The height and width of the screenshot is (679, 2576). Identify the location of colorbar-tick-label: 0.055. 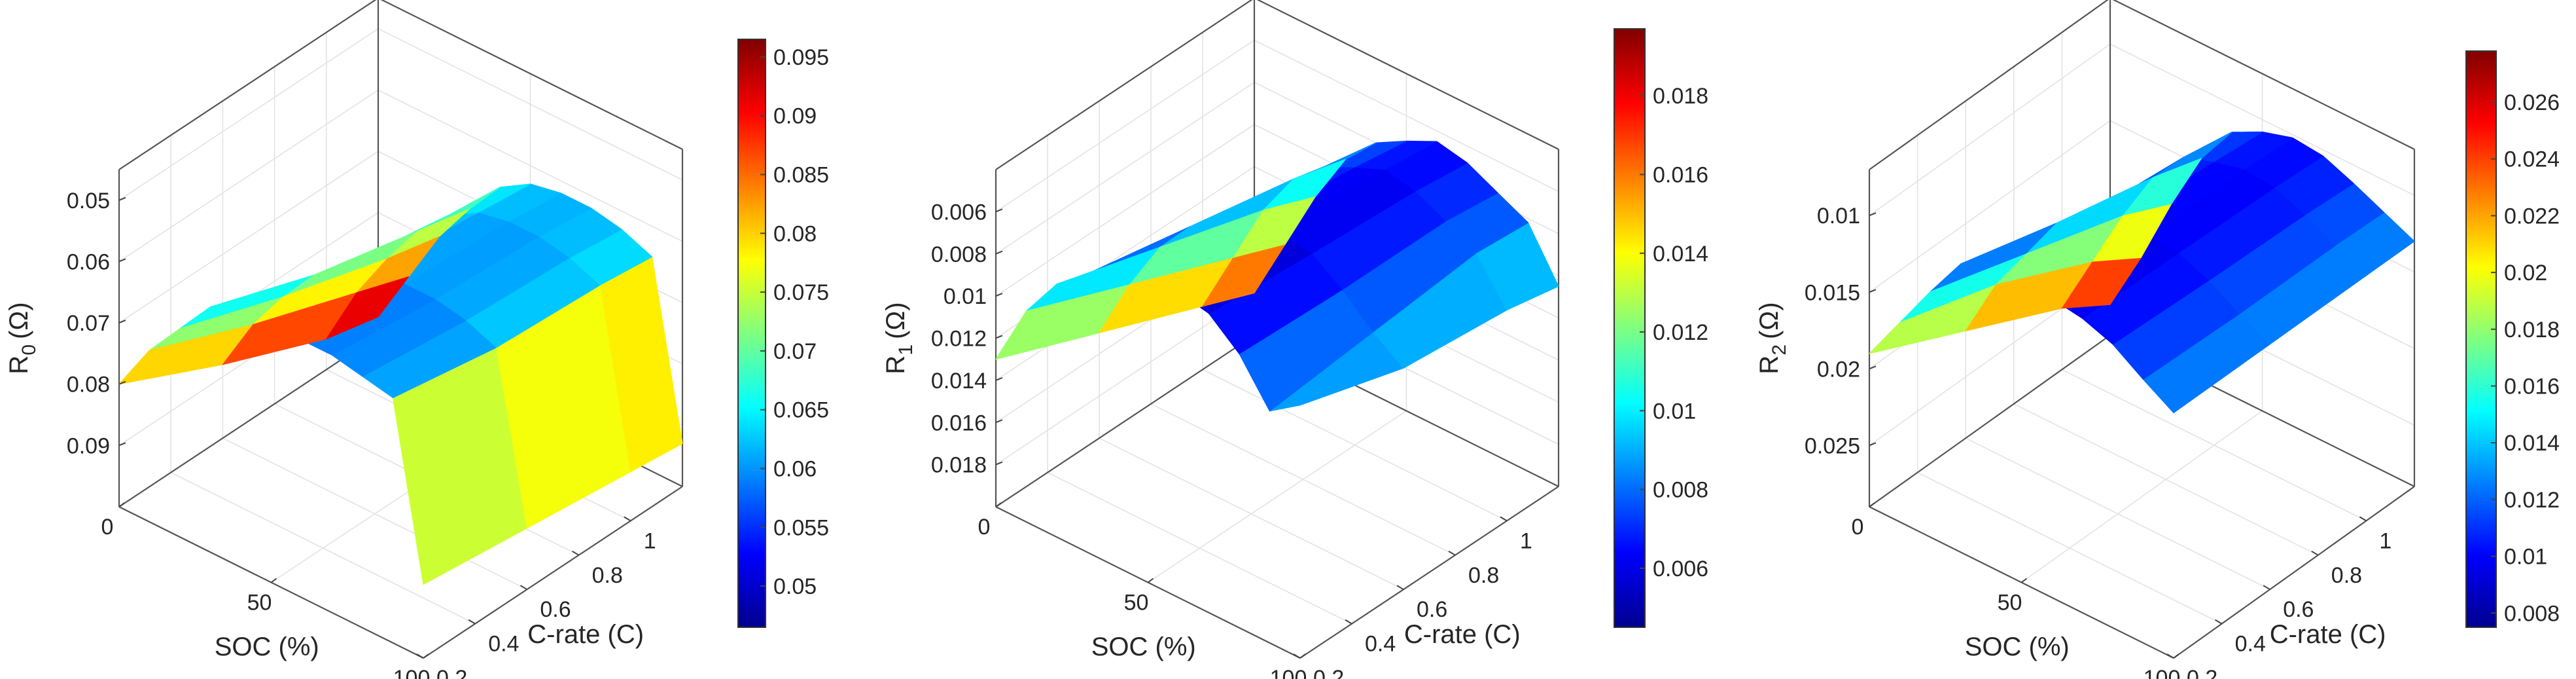
(801, 527).